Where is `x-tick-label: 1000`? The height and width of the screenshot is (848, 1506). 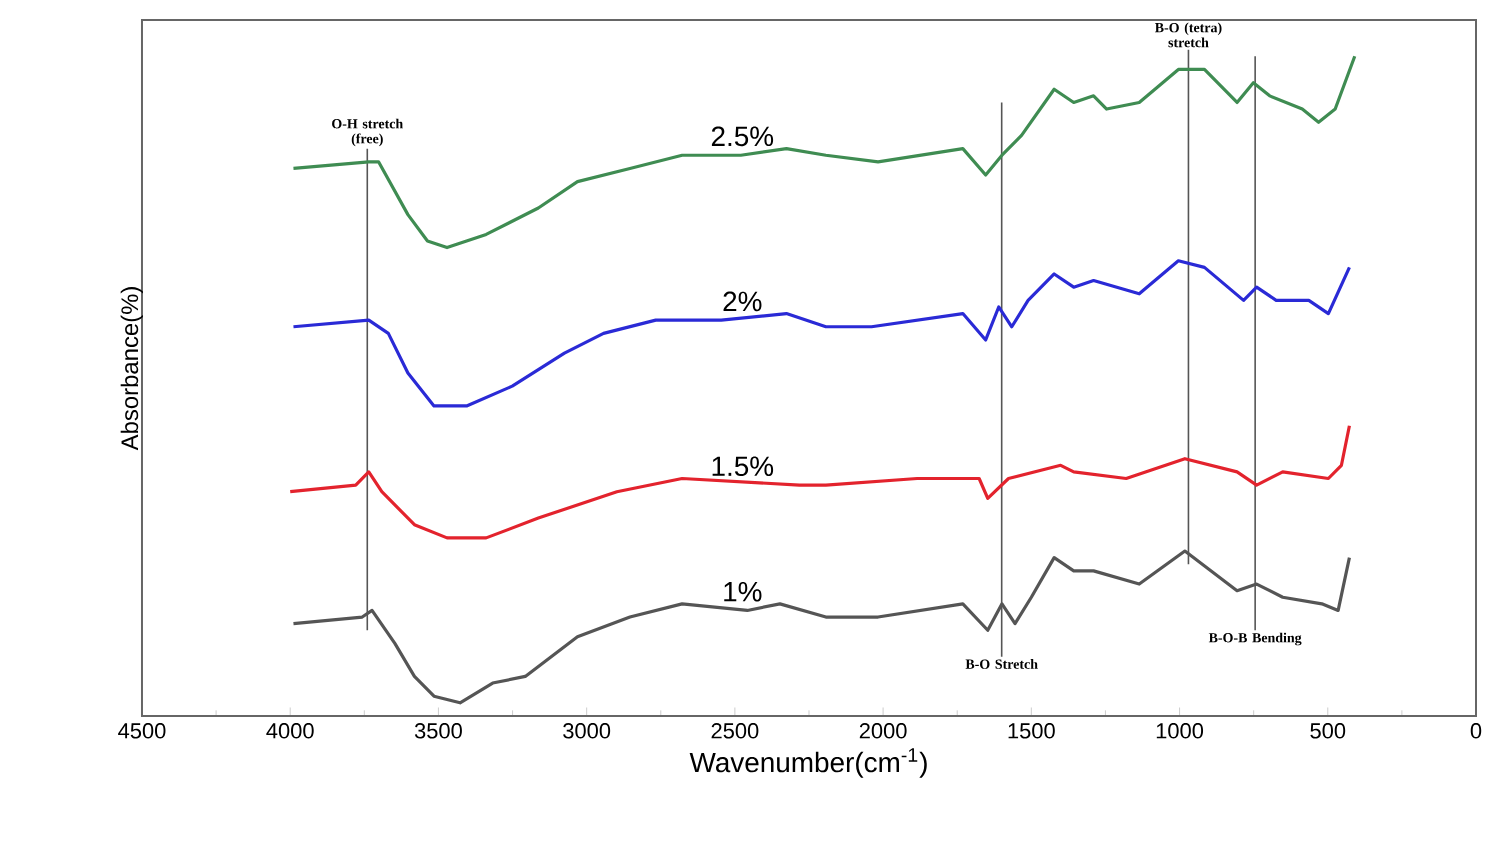 x-tick-label: 1000 is located at coordinates (1180, 731).